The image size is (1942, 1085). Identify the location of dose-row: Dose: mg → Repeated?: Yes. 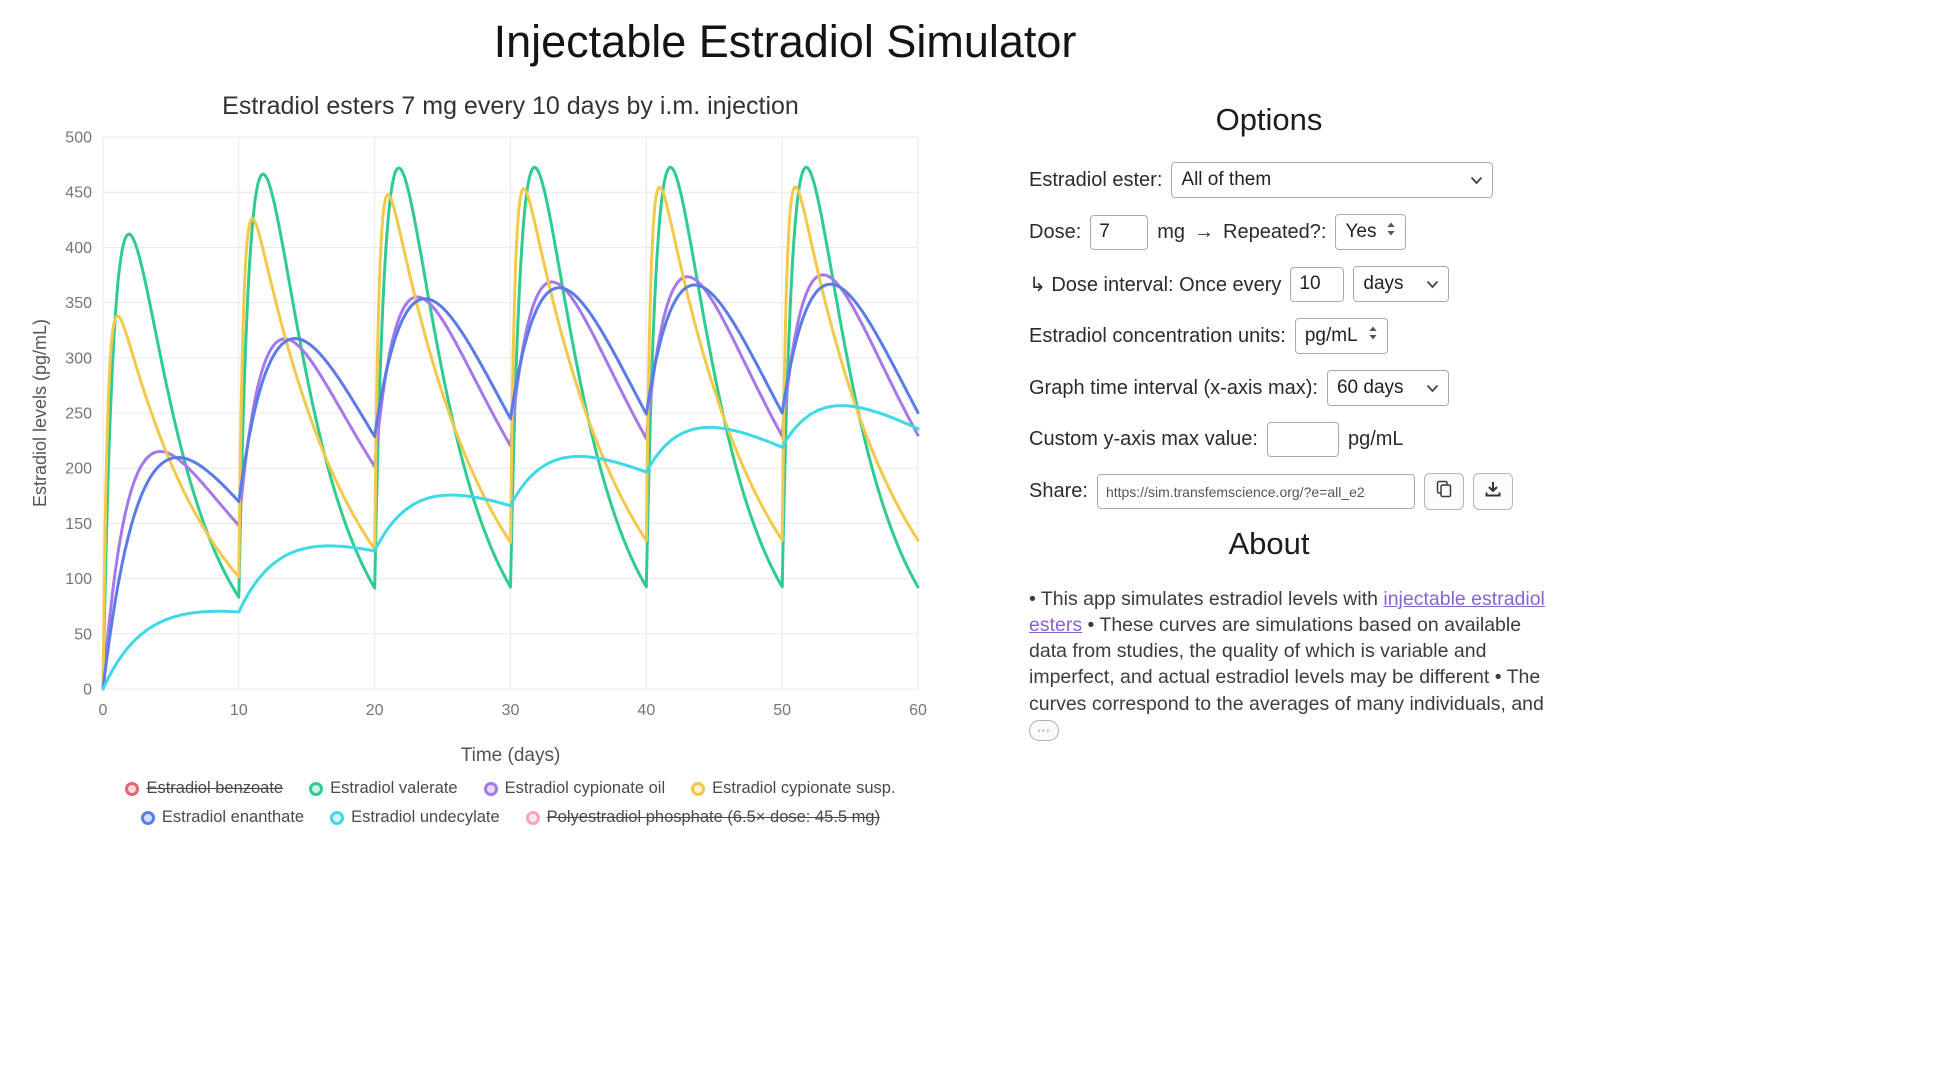
(1277, 232).